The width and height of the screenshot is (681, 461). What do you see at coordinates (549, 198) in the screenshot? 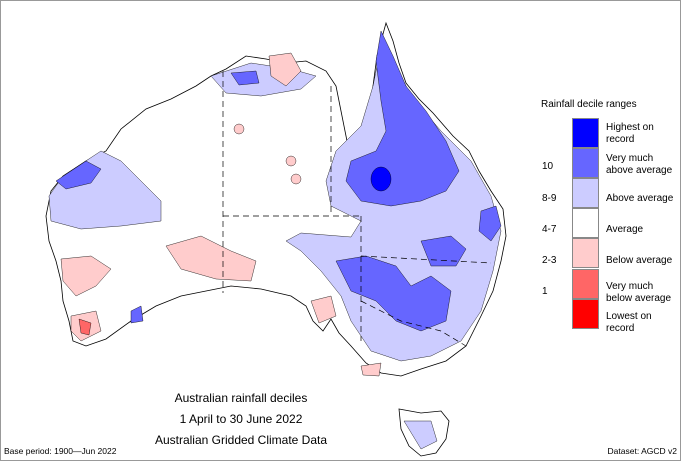
I see `legend-decile: 8-9` at bounding box center [549, 198].